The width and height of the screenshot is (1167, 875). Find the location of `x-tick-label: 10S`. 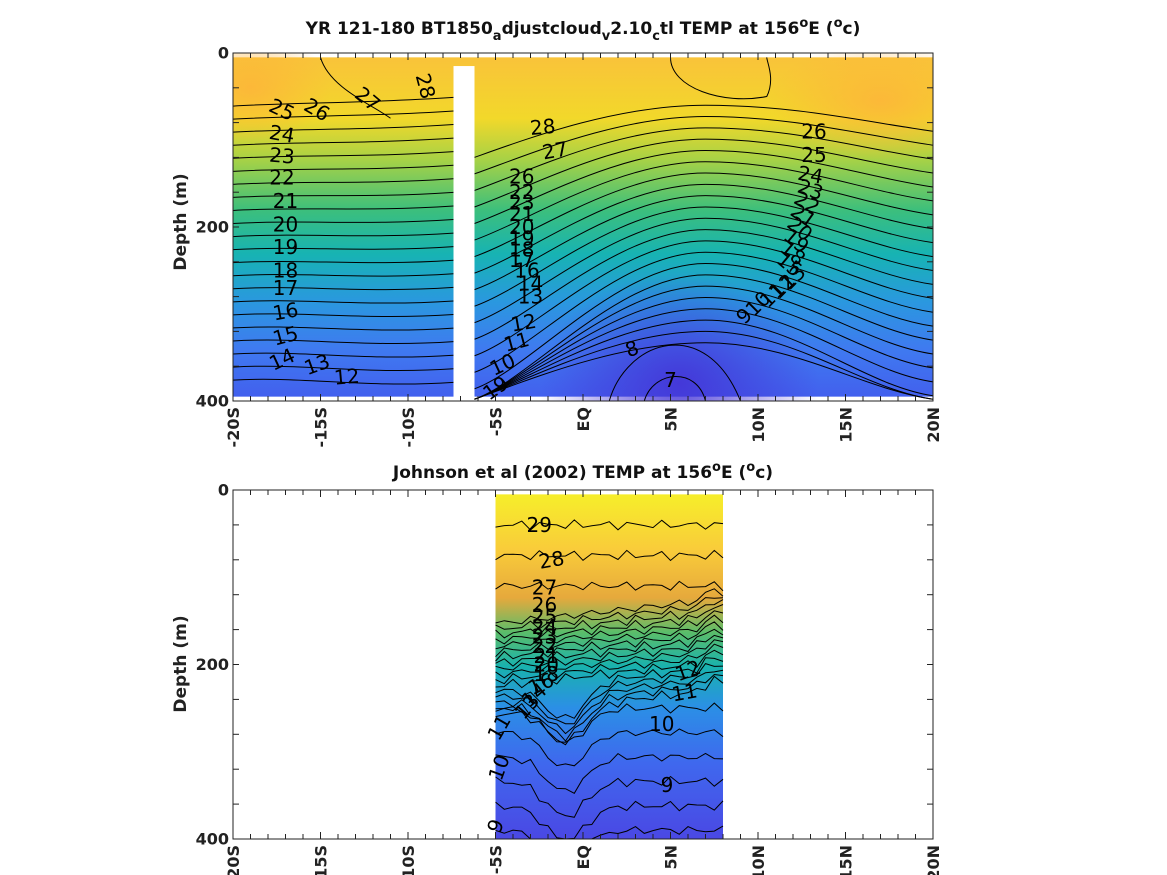

x-tick-label: 10S is located at coordinates (408, 860).